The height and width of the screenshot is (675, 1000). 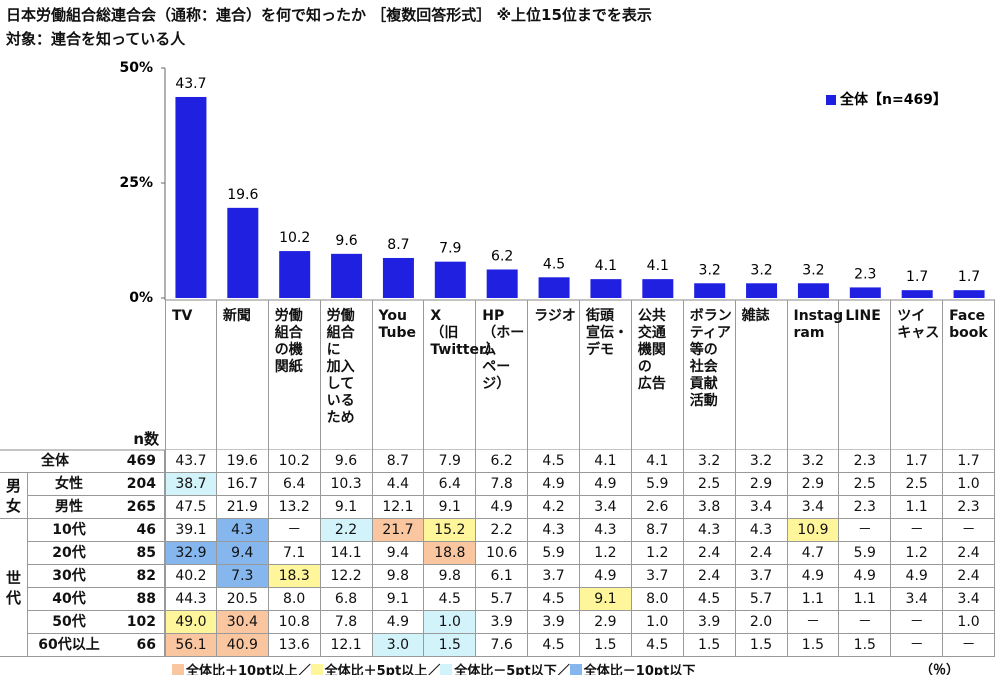 What do you see at coordinates (512, 669) in the screenshot?
I see `legend-label: 全体比－5pt以下／` at bounding box center [512, 669].